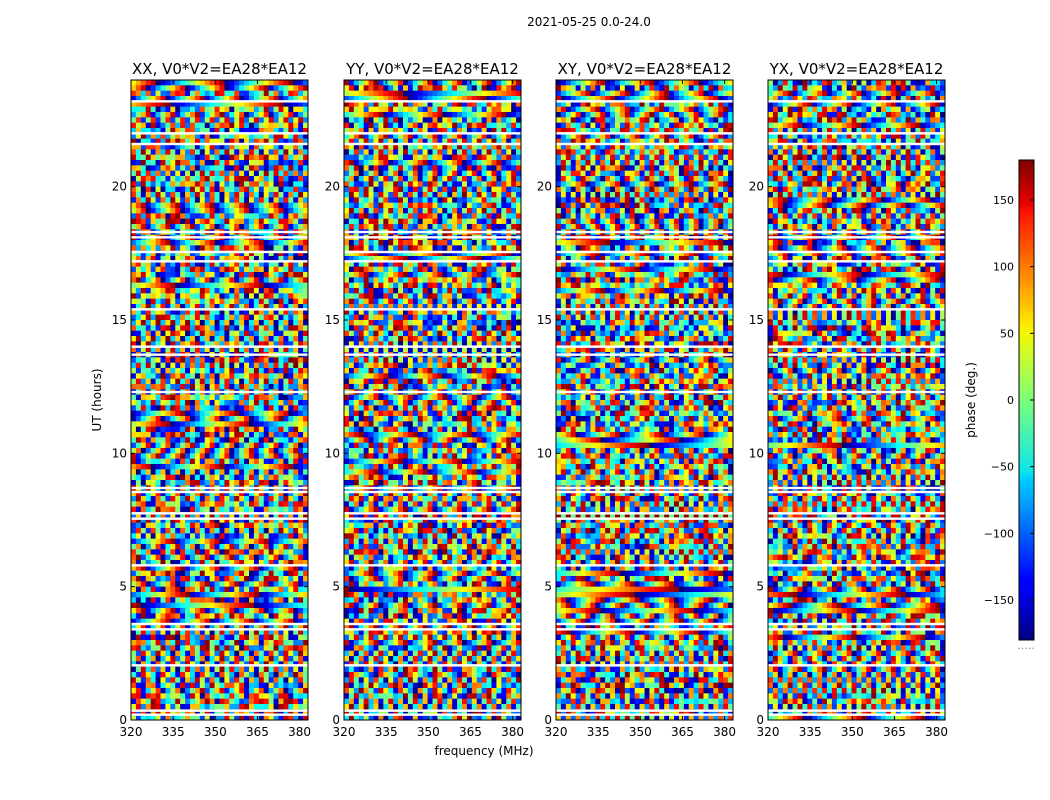 This screenshot has width=1050, height=800. What do you see at coordinates (1002, 467) in the screenshot?
I see `colorbar-tick-label: −50` at bounding box center [1002, 467].